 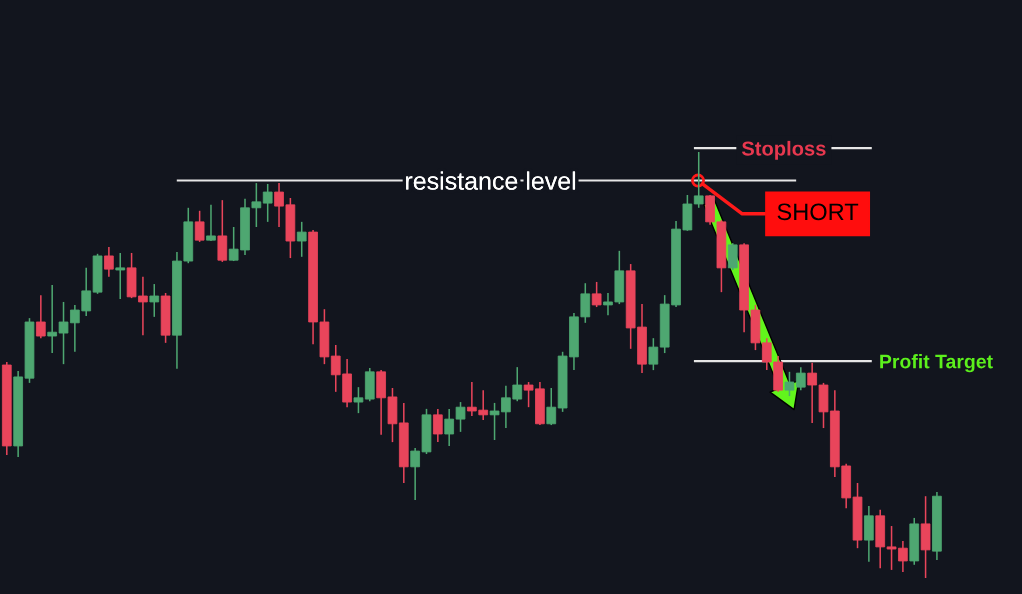 What do you see at coordinates (818, 212) in the screenshot?
I see `annotation: SHORT` at bounding box center [818, 212].